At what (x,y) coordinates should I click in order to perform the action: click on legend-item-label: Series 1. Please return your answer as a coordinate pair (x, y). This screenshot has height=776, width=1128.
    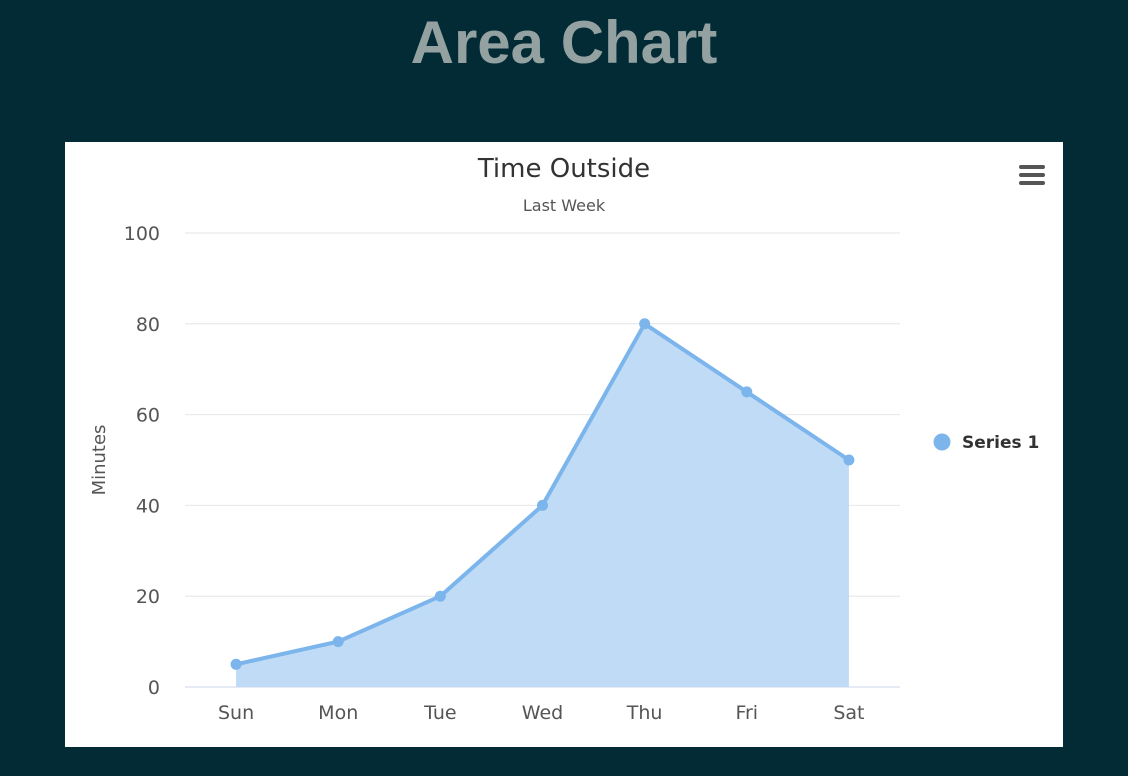
    Looking at the image, I should click on (1000, 443).